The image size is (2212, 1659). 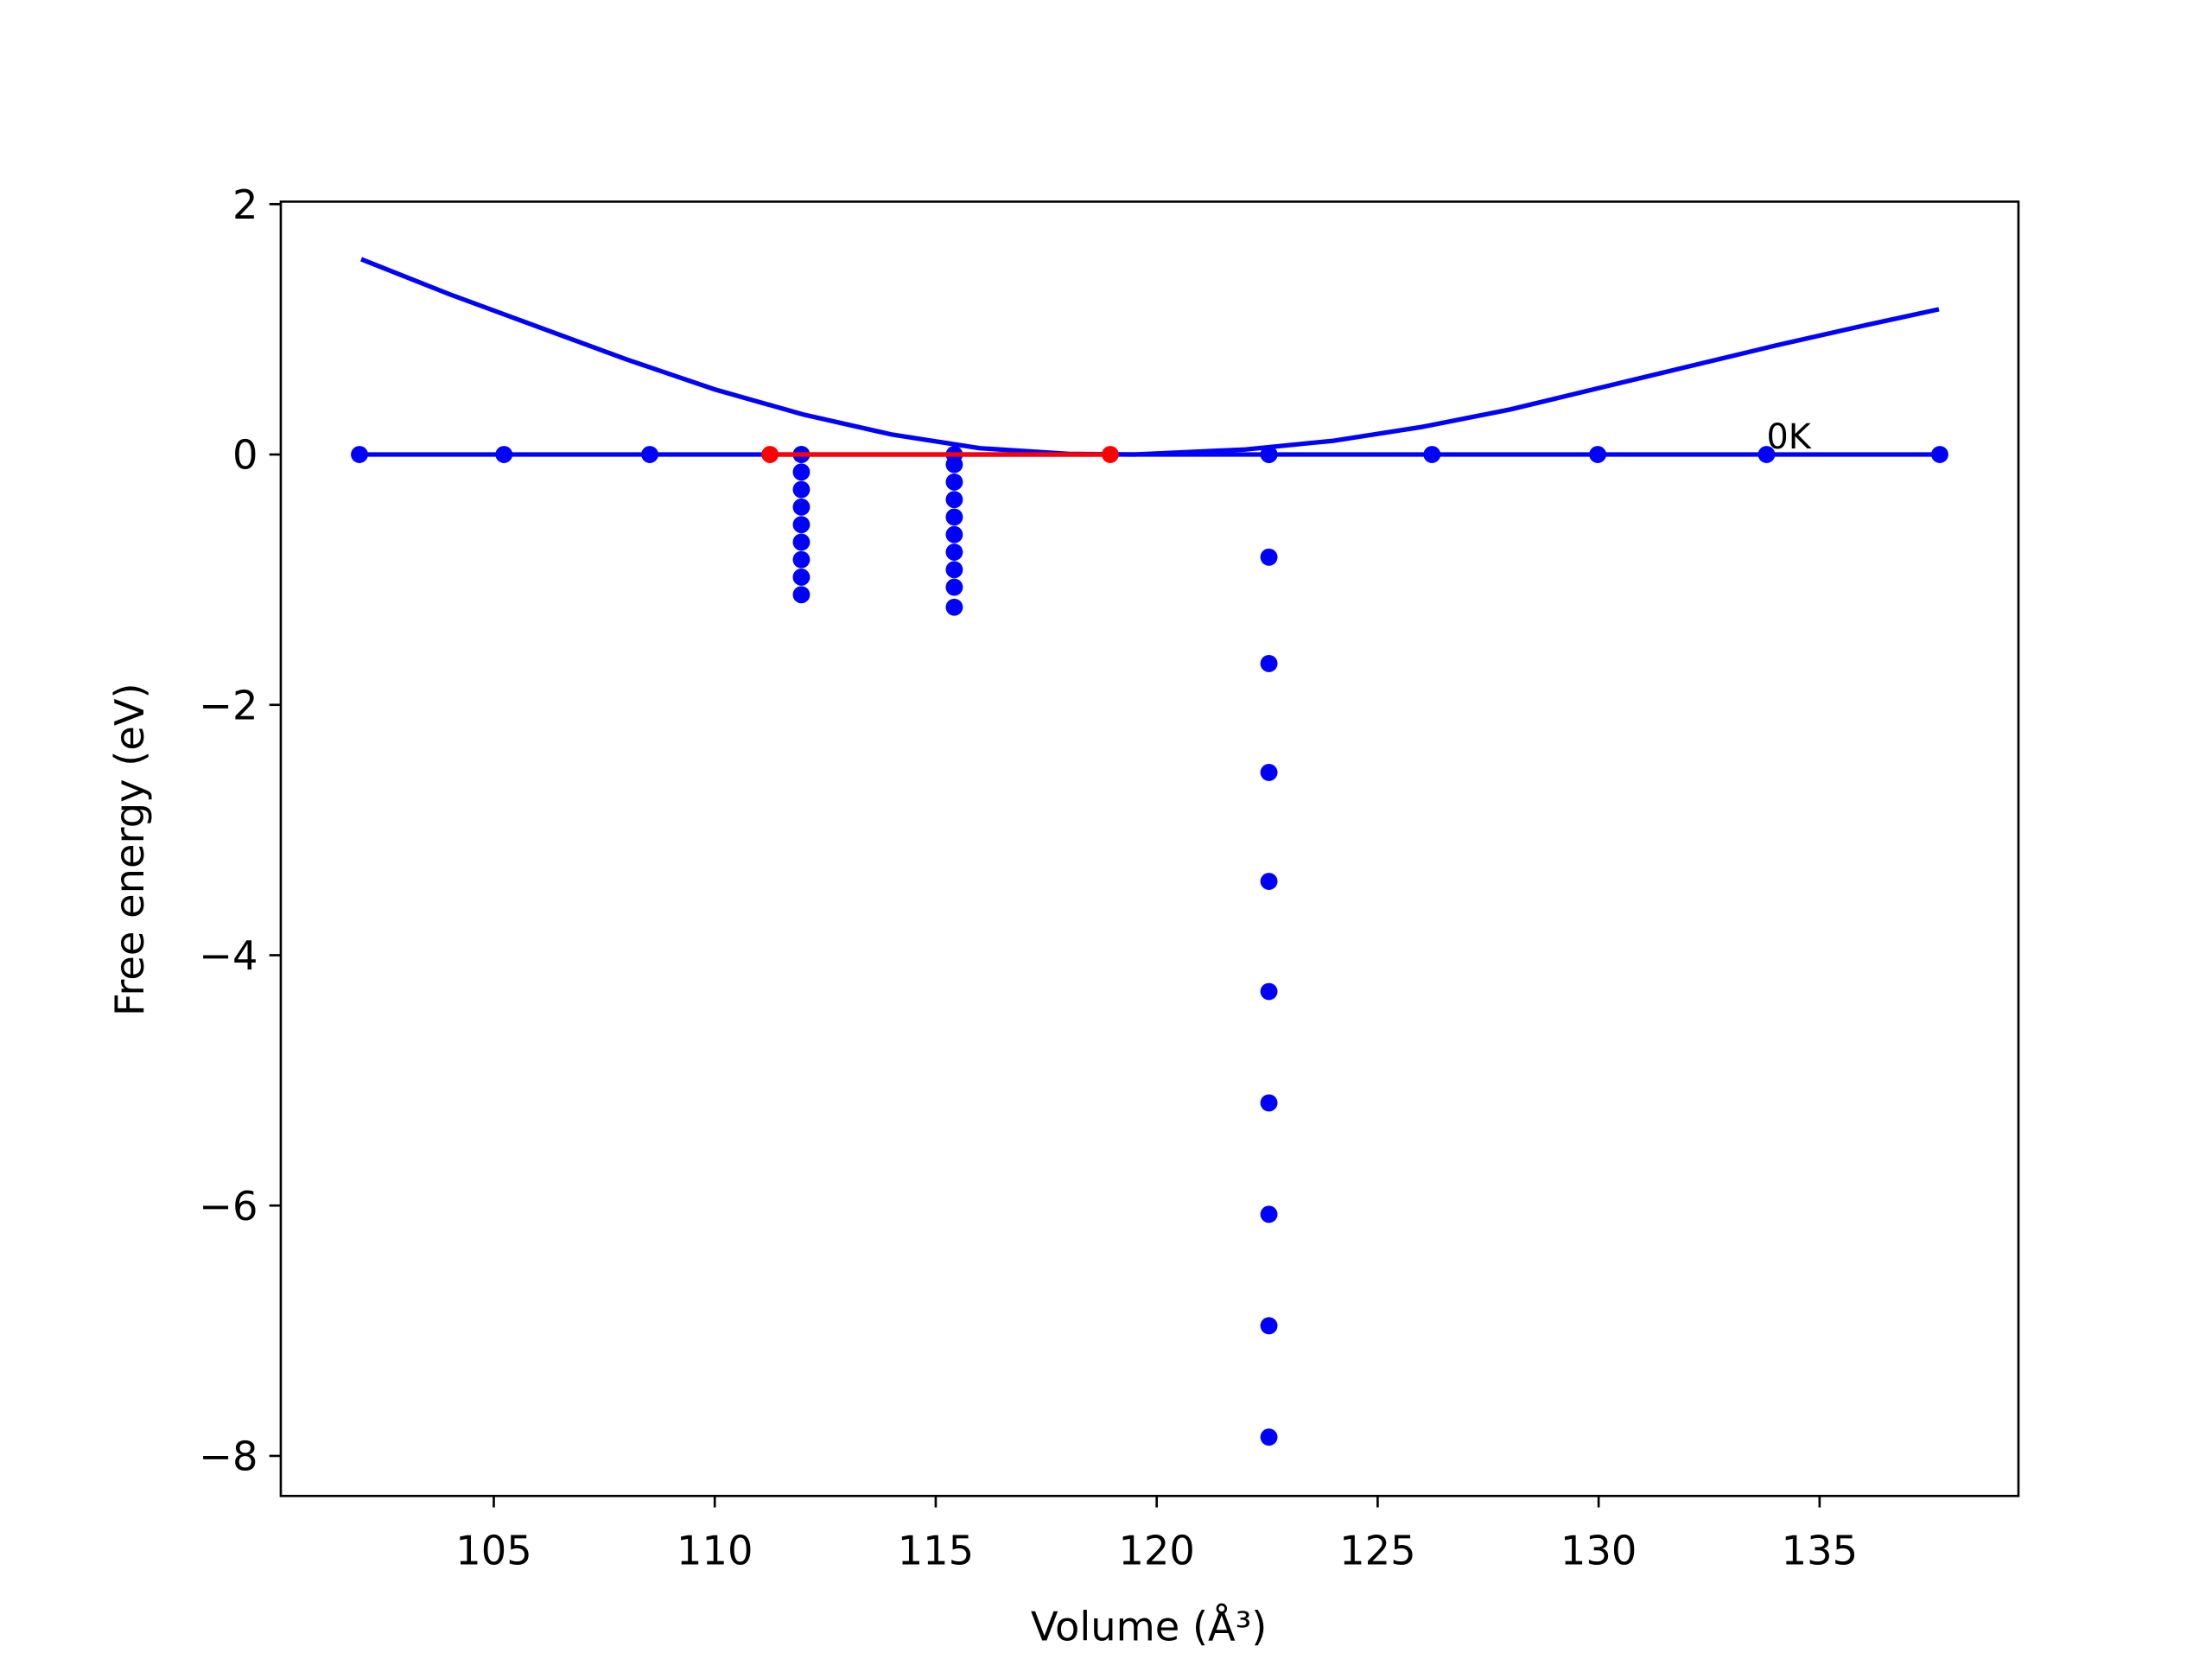 I want to click on y-tick-label: −6, so click(x=228, y=1206).